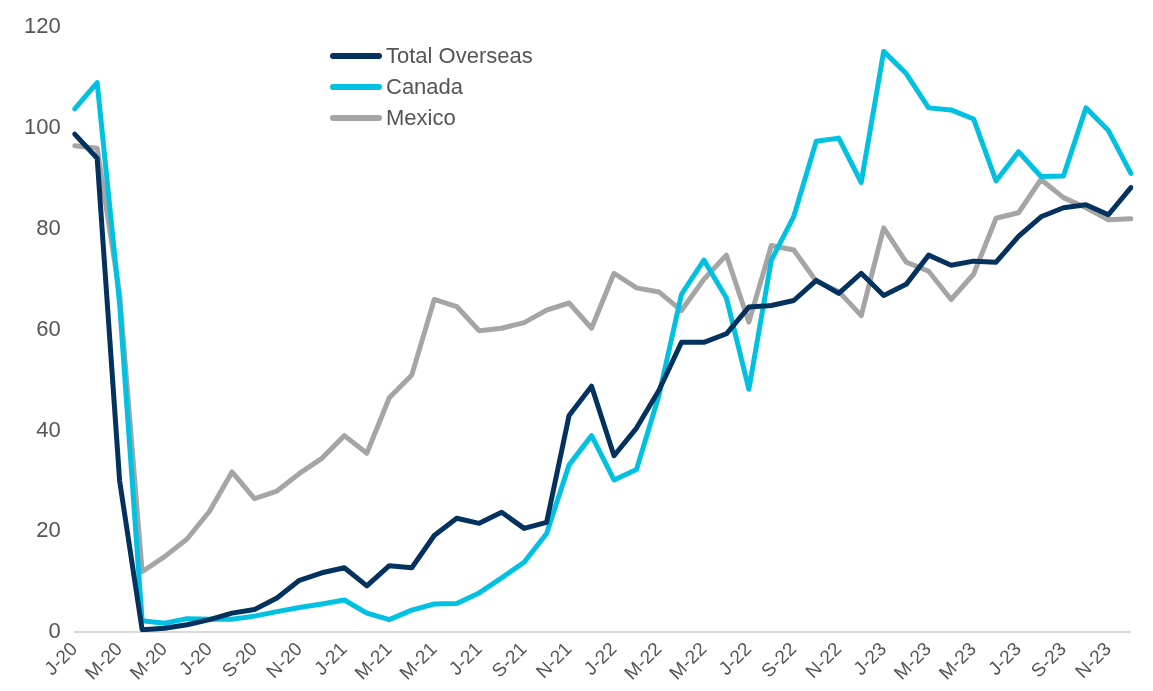 Image resolution: width=1153 pixels, height=691 pixels. What do you see at coordinates (425, 86) in the screenshot?
I see `legend-label: Canada` at bounding box center [425, 86].